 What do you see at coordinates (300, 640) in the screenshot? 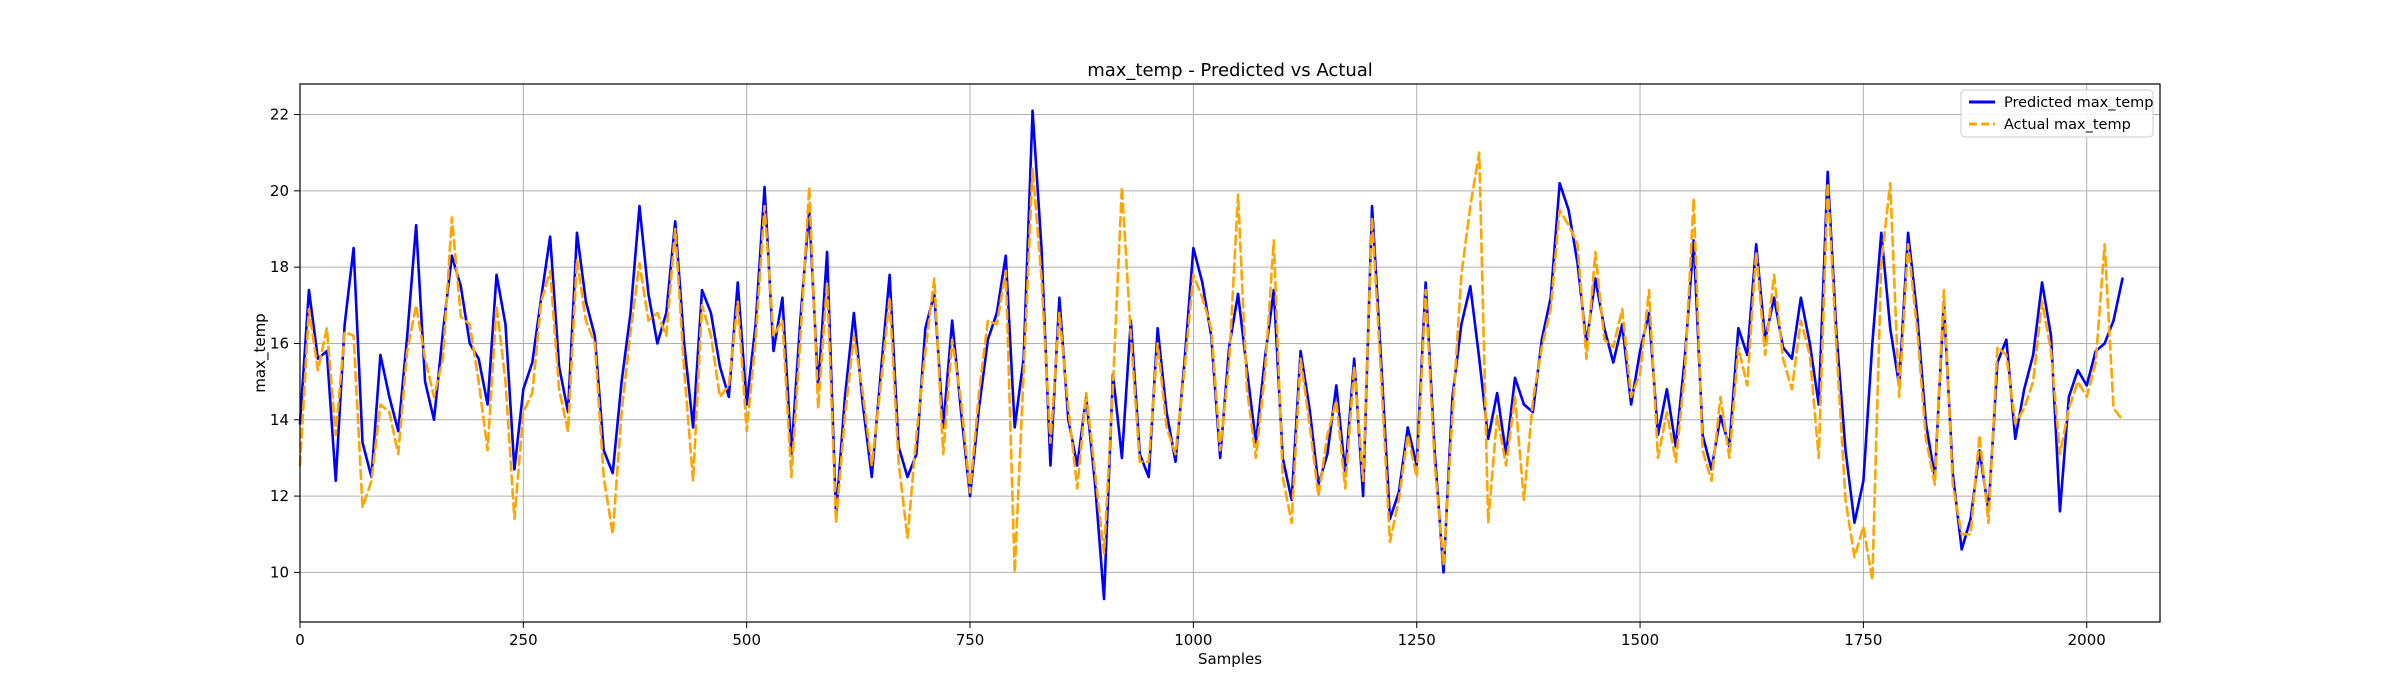
I see `x-tick-label: 0` at bounding box center [300, 640].